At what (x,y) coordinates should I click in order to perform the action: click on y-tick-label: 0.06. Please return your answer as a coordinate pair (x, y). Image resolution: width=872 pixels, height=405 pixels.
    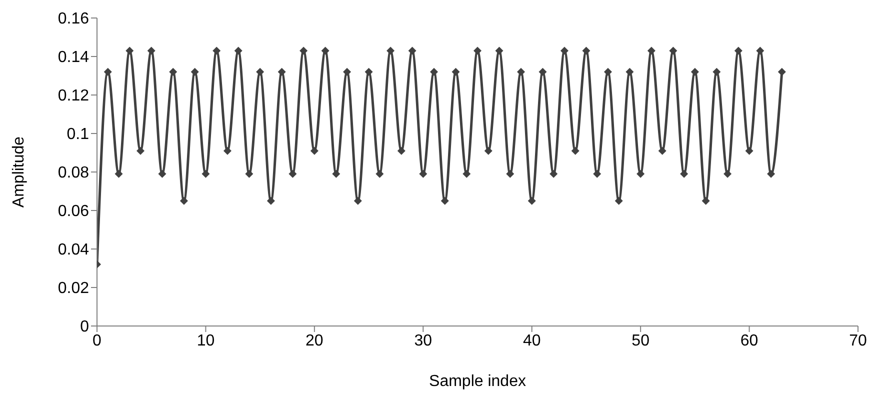
    Looking at the image, I should click on (74, 211).